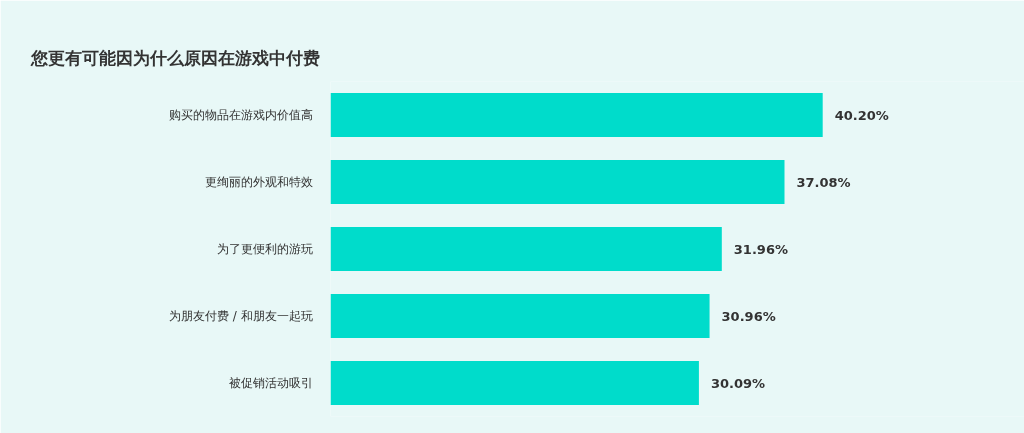  Describe the element at coordinates (258, 182) in the screenshot. I see `y-tick-label: 更绚丽的外观和特效` at that location.